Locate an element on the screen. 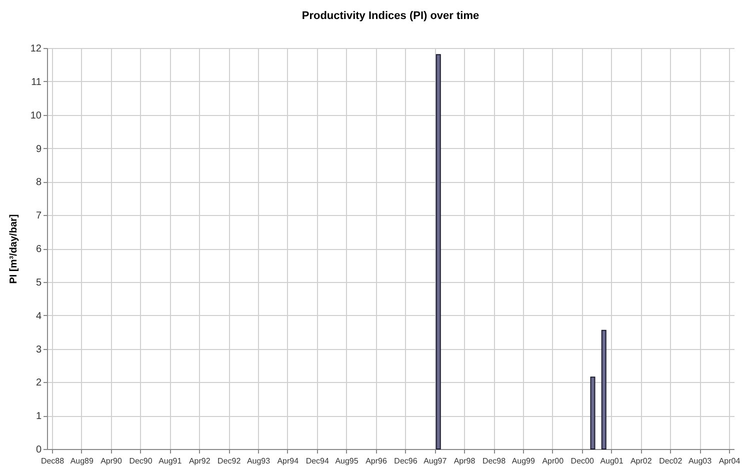 The image size is (745, 467). y-tick-label: 1 is located at coordinates (39, 416).